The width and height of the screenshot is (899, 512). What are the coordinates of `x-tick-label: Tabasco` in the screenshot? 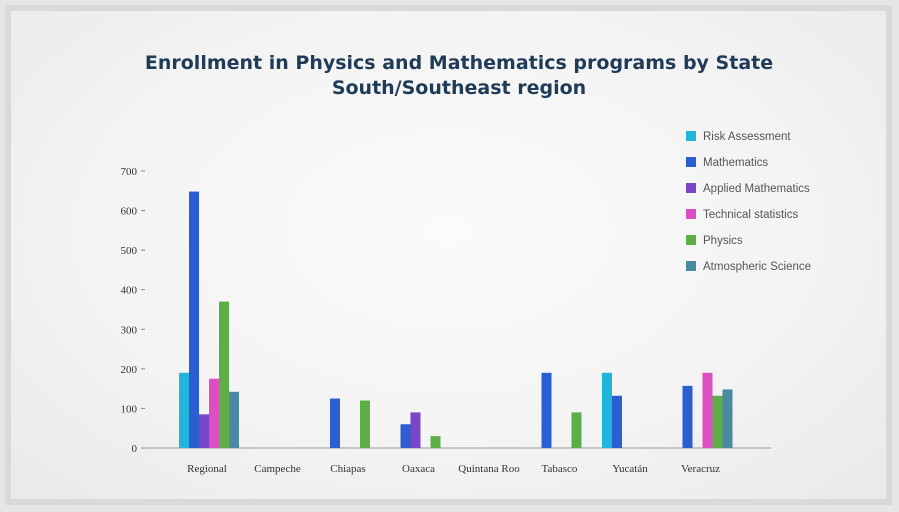 It's located at (560, 469).